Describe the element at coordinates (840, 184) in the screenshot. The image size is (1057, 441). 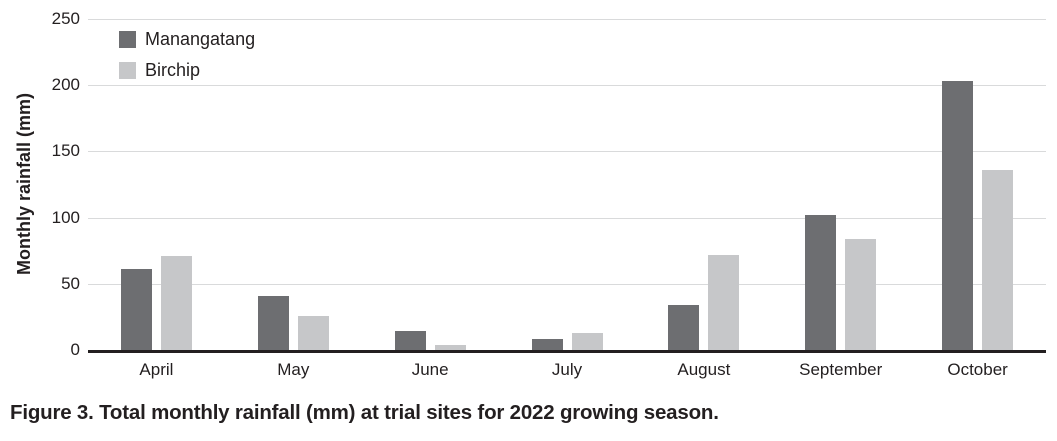
I see `bar-group-september` at that location.